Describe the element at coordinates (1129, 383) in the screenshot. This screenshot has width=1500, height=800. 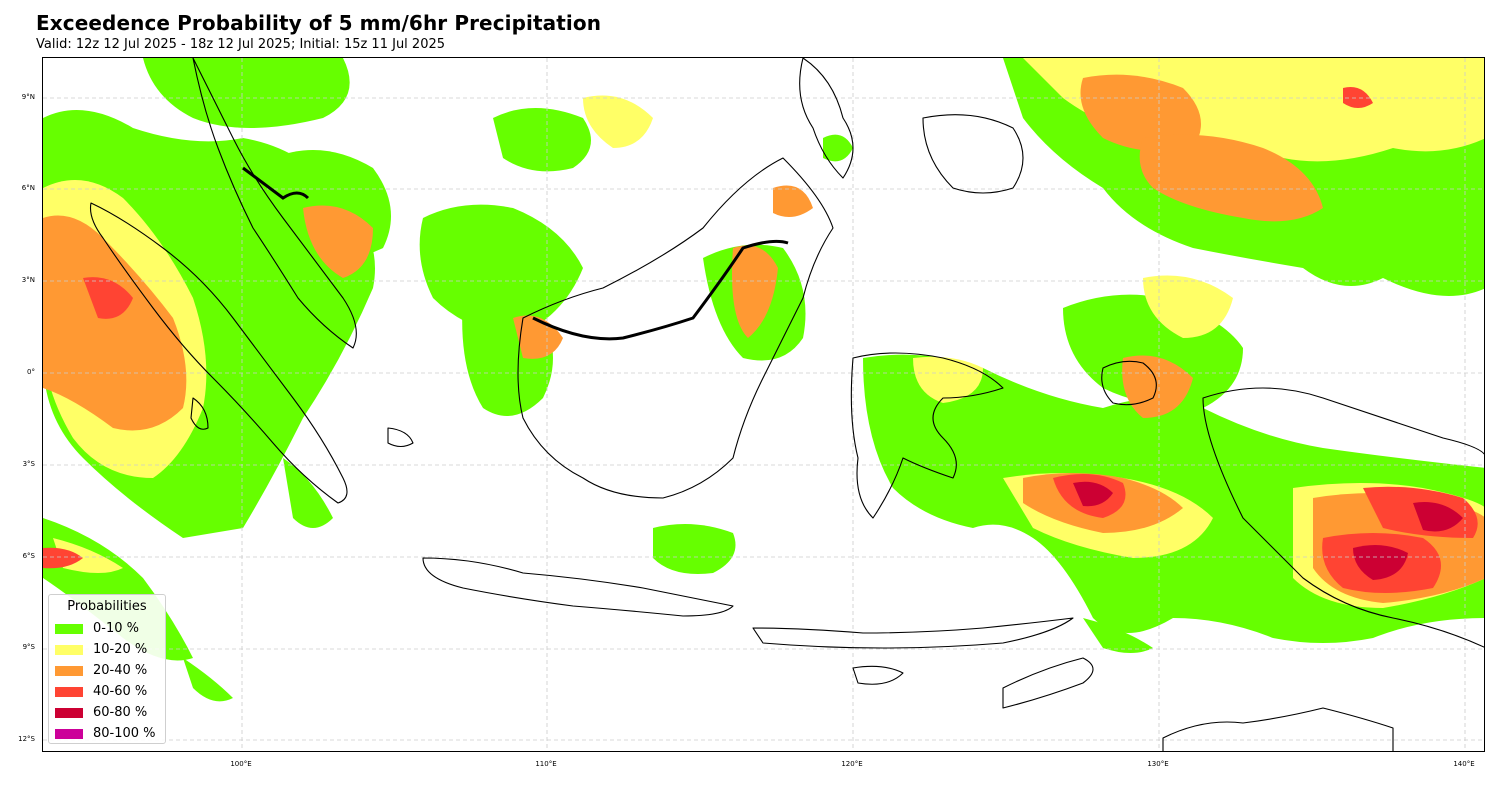
I see `halmahera-coast` at that location.